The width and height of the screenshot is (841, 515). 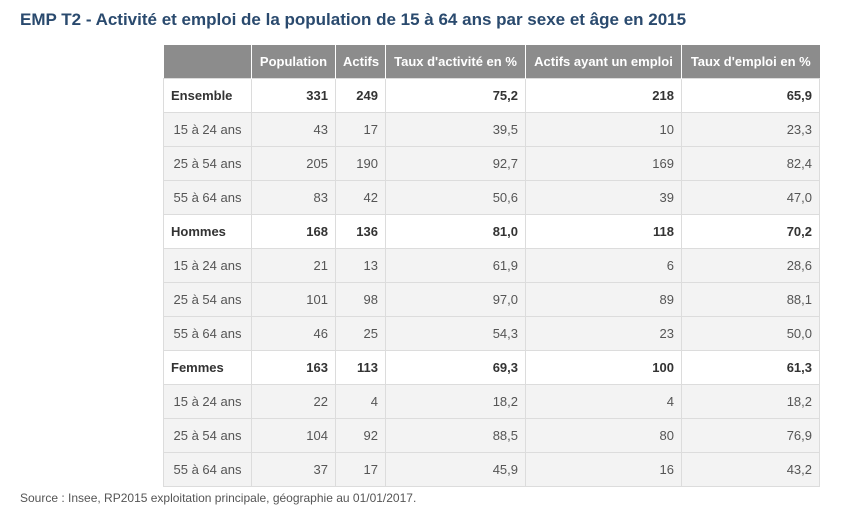 What do you see at coordinates (455, 333) in the screenshot?
I see `taux-activite-cell: 54,3` at bounding box center [455, 333].